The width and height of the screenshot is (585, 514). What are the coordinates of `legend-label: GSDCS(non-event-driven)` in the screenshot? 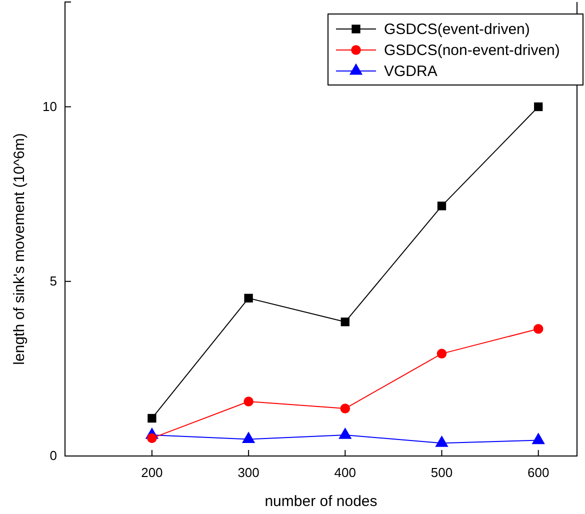 It's located at (472, 50).